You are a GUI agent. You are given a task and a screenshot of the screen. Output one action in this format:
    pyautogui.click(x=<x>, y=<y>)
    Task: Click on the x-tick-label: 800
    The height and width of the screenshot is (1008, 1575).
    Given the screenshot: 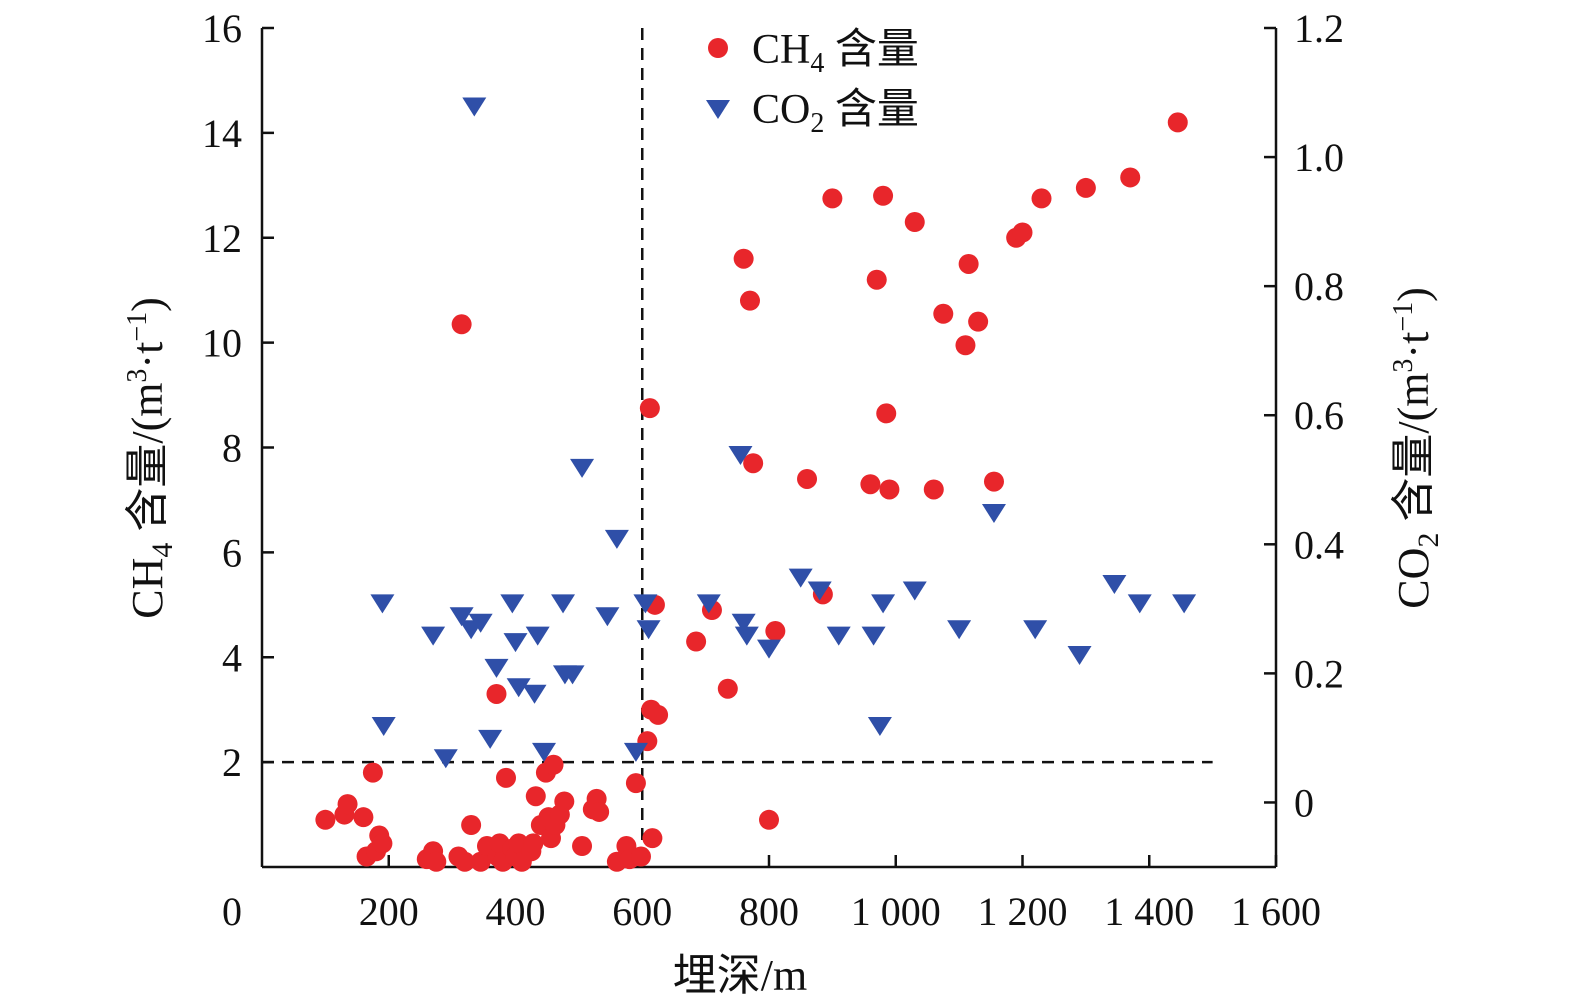 What is the action you would take?
    pyautogui.click(x=769, y=911)
    